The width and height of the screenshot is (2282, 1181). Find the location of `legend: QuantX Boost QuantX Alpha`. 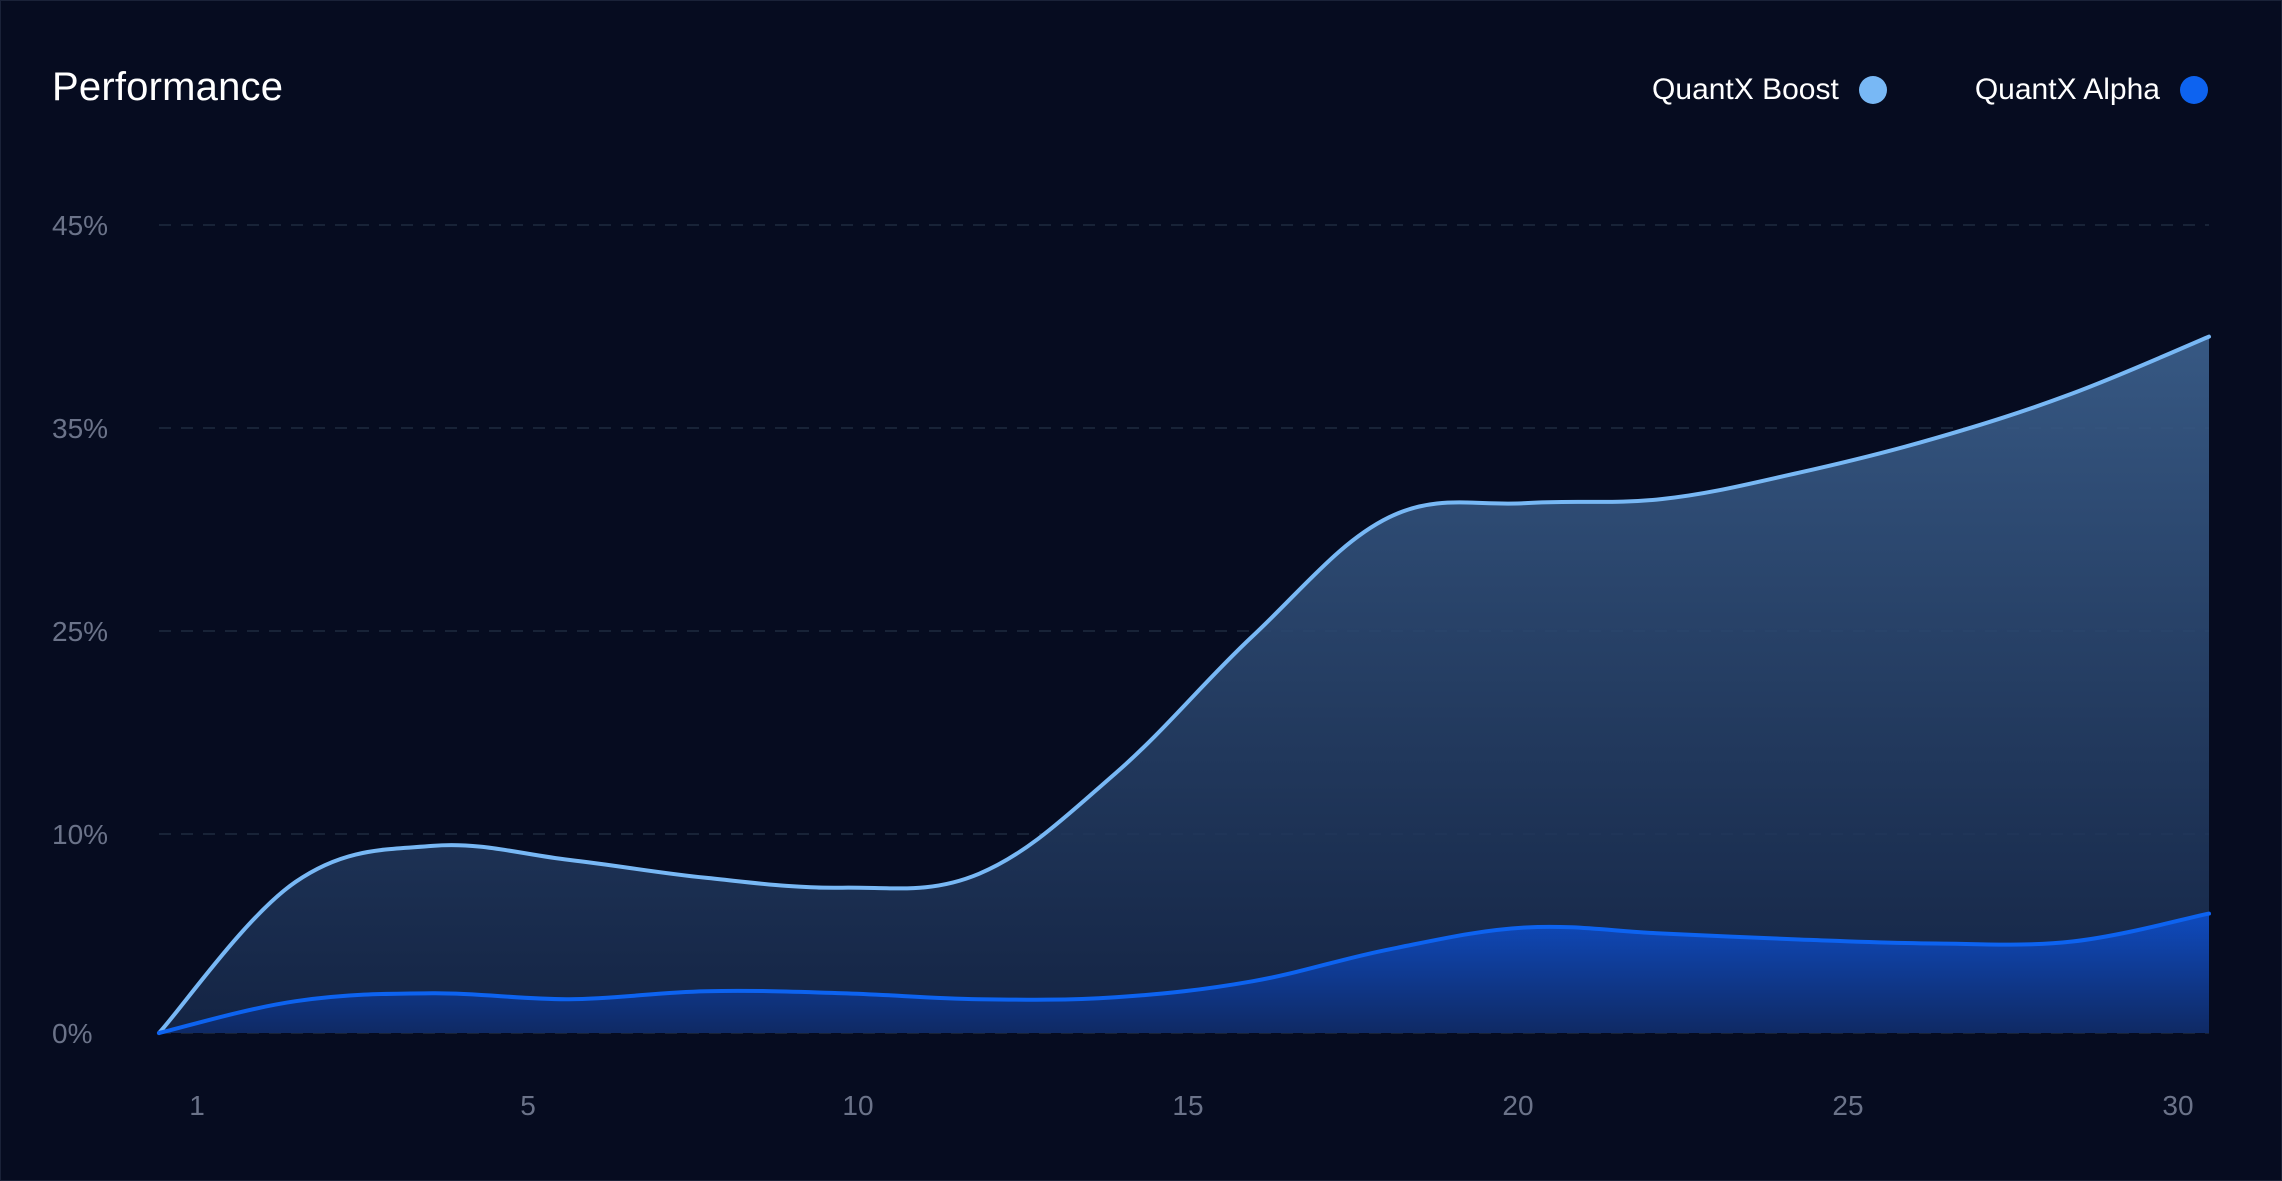

legend: QuantX Boost QuantX Alpha is located at coordinates (1930, 90).